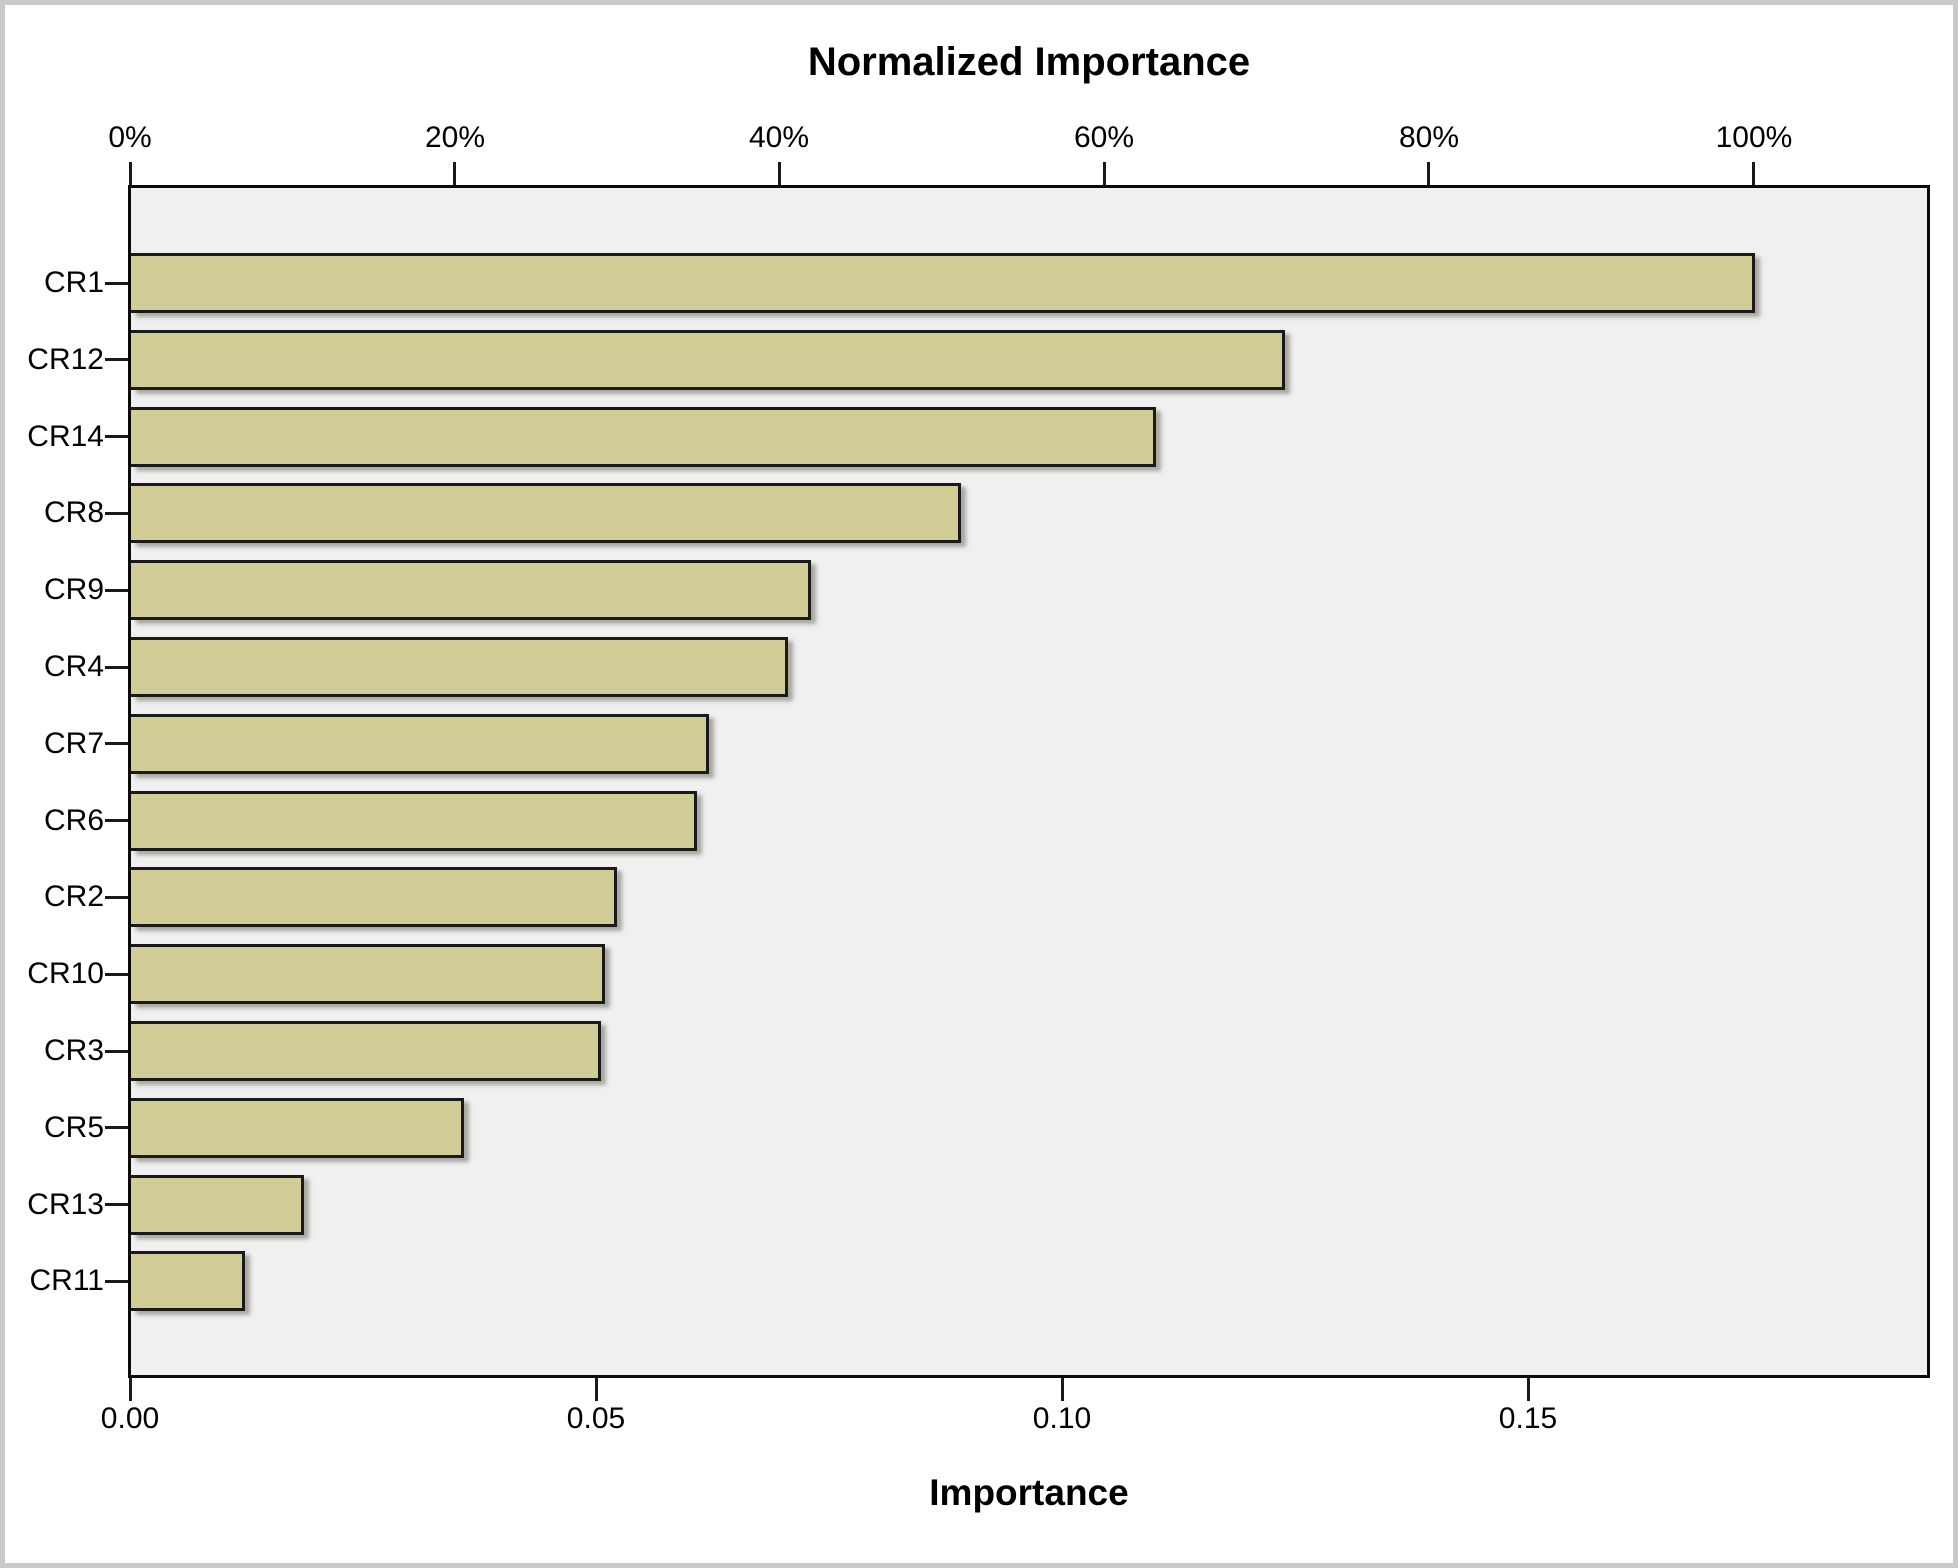  What do you see at coordinates (779, 137) in the screenshot?
I see `top-axis-tick-label: 40%` at bounding box center [779, 137].